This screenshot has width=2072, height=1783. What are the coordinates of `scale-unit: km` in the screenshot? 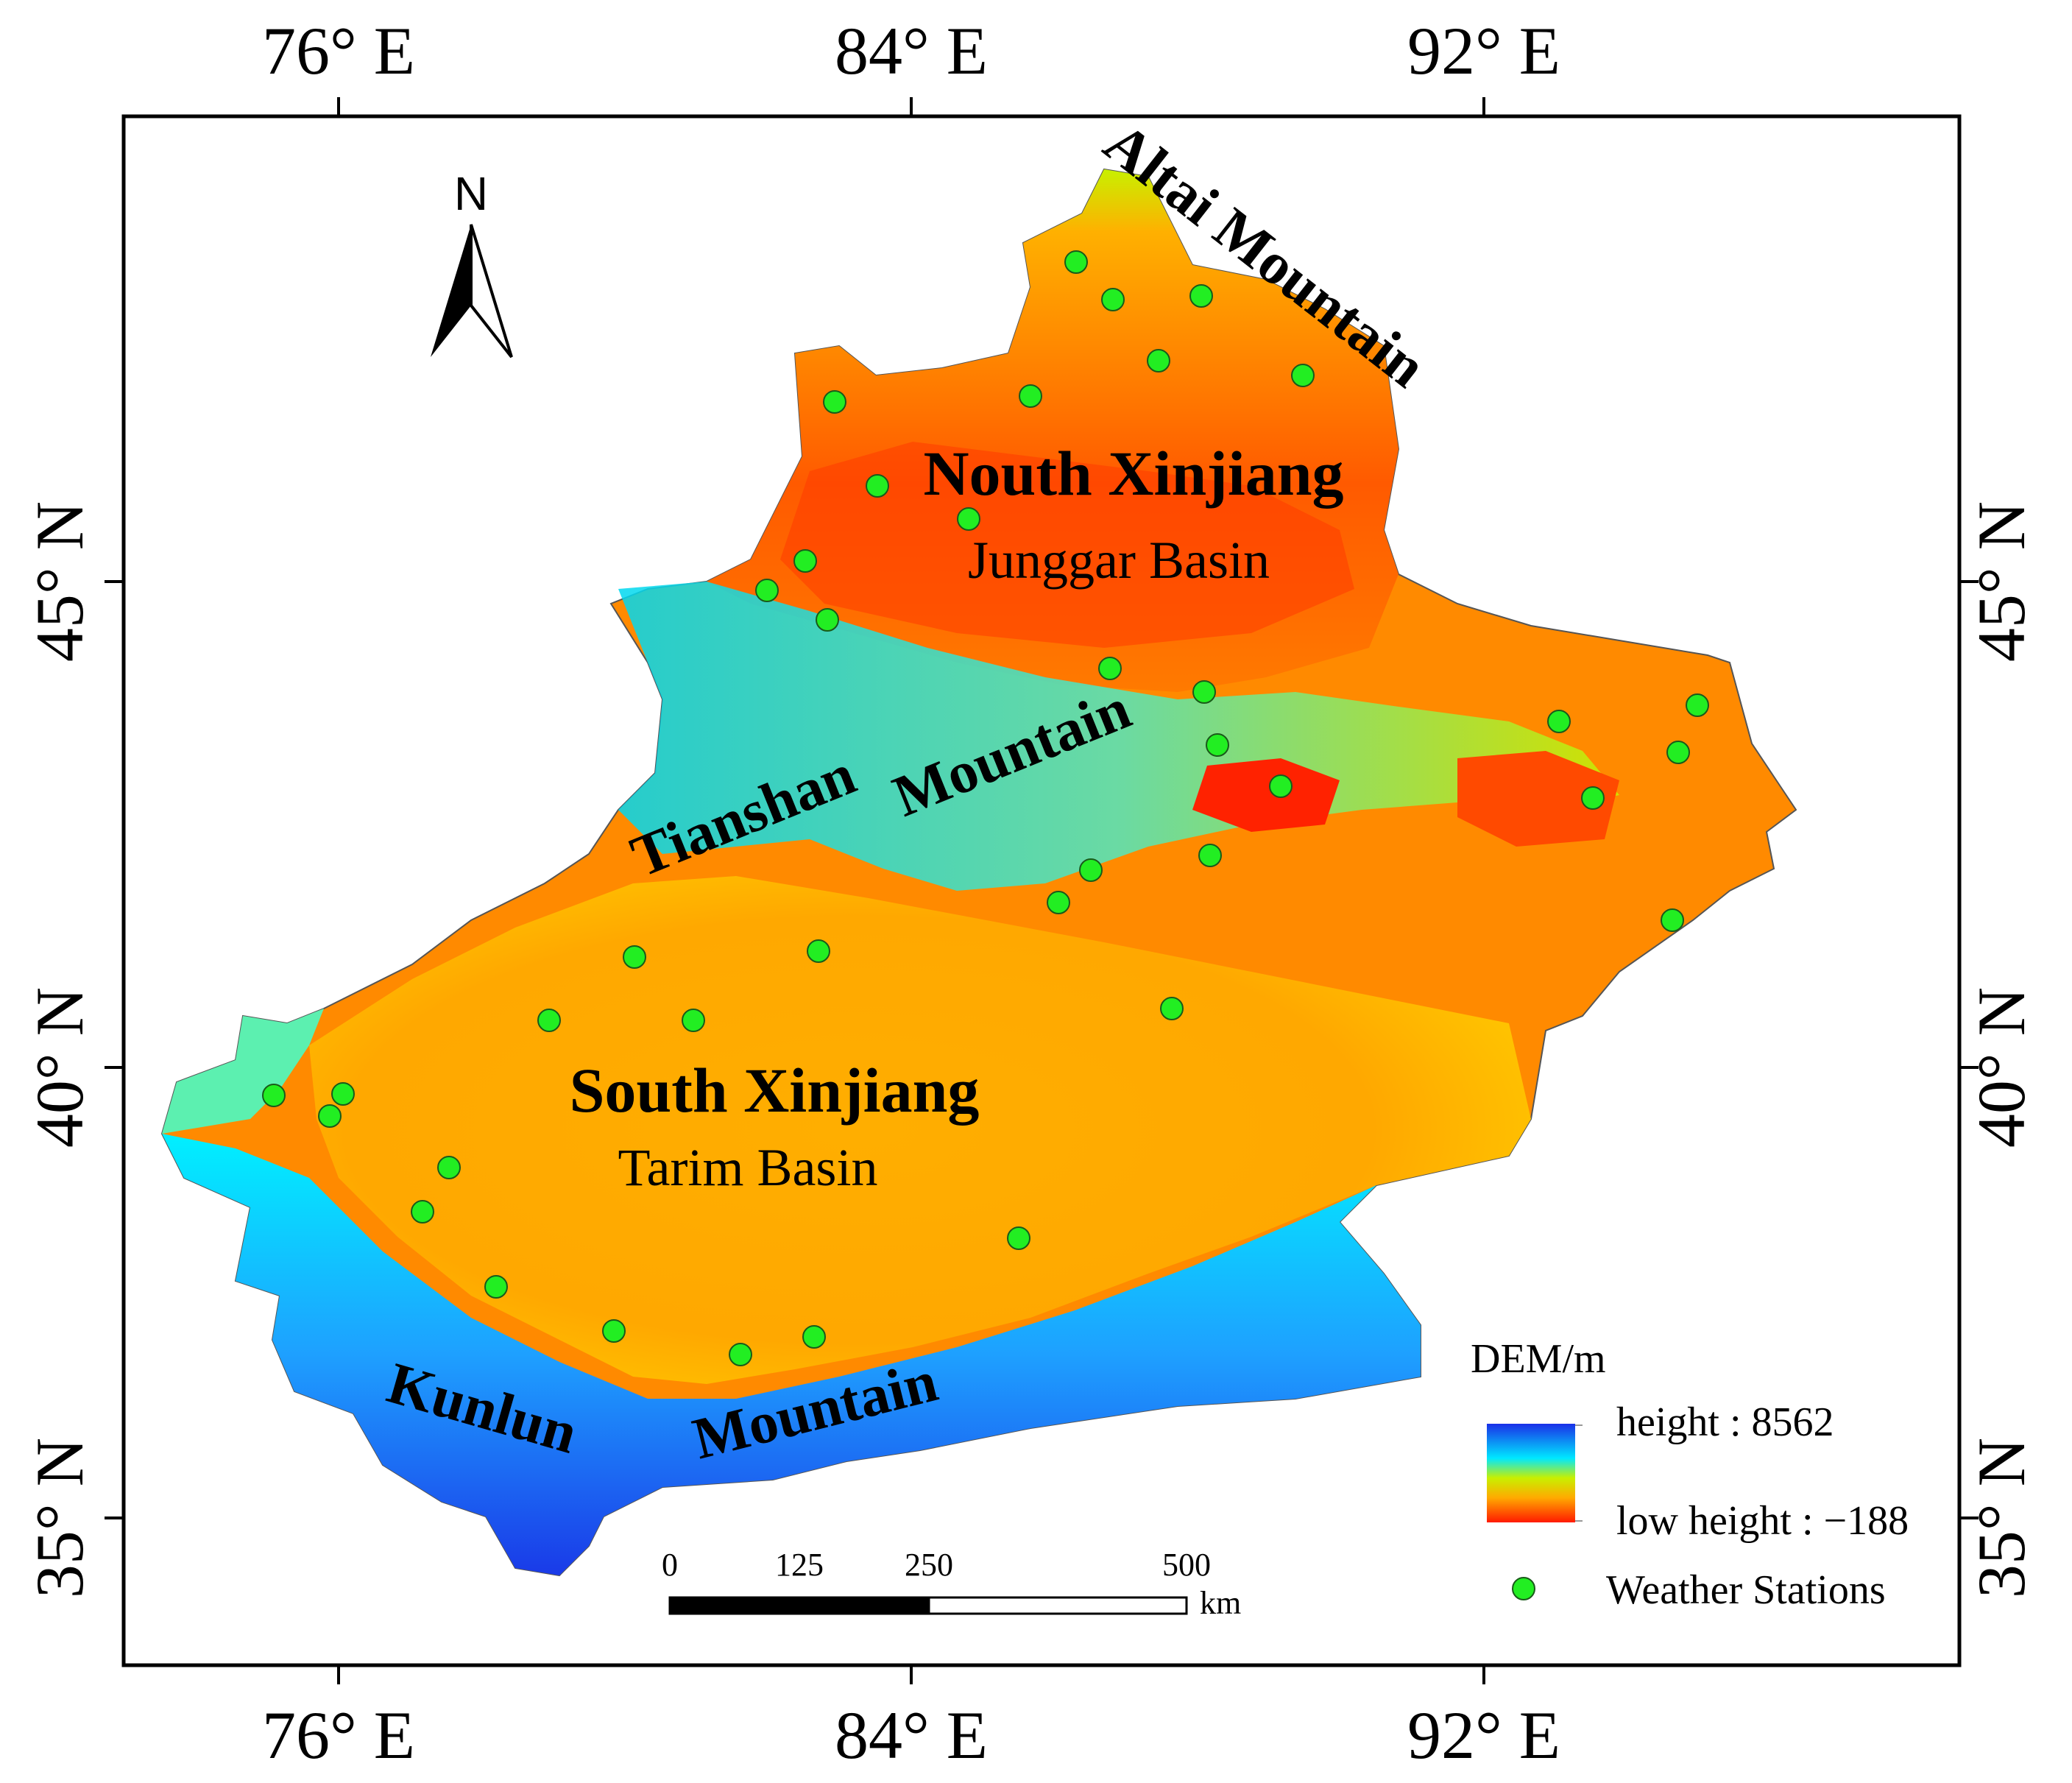 It's located at (1220, 1603).